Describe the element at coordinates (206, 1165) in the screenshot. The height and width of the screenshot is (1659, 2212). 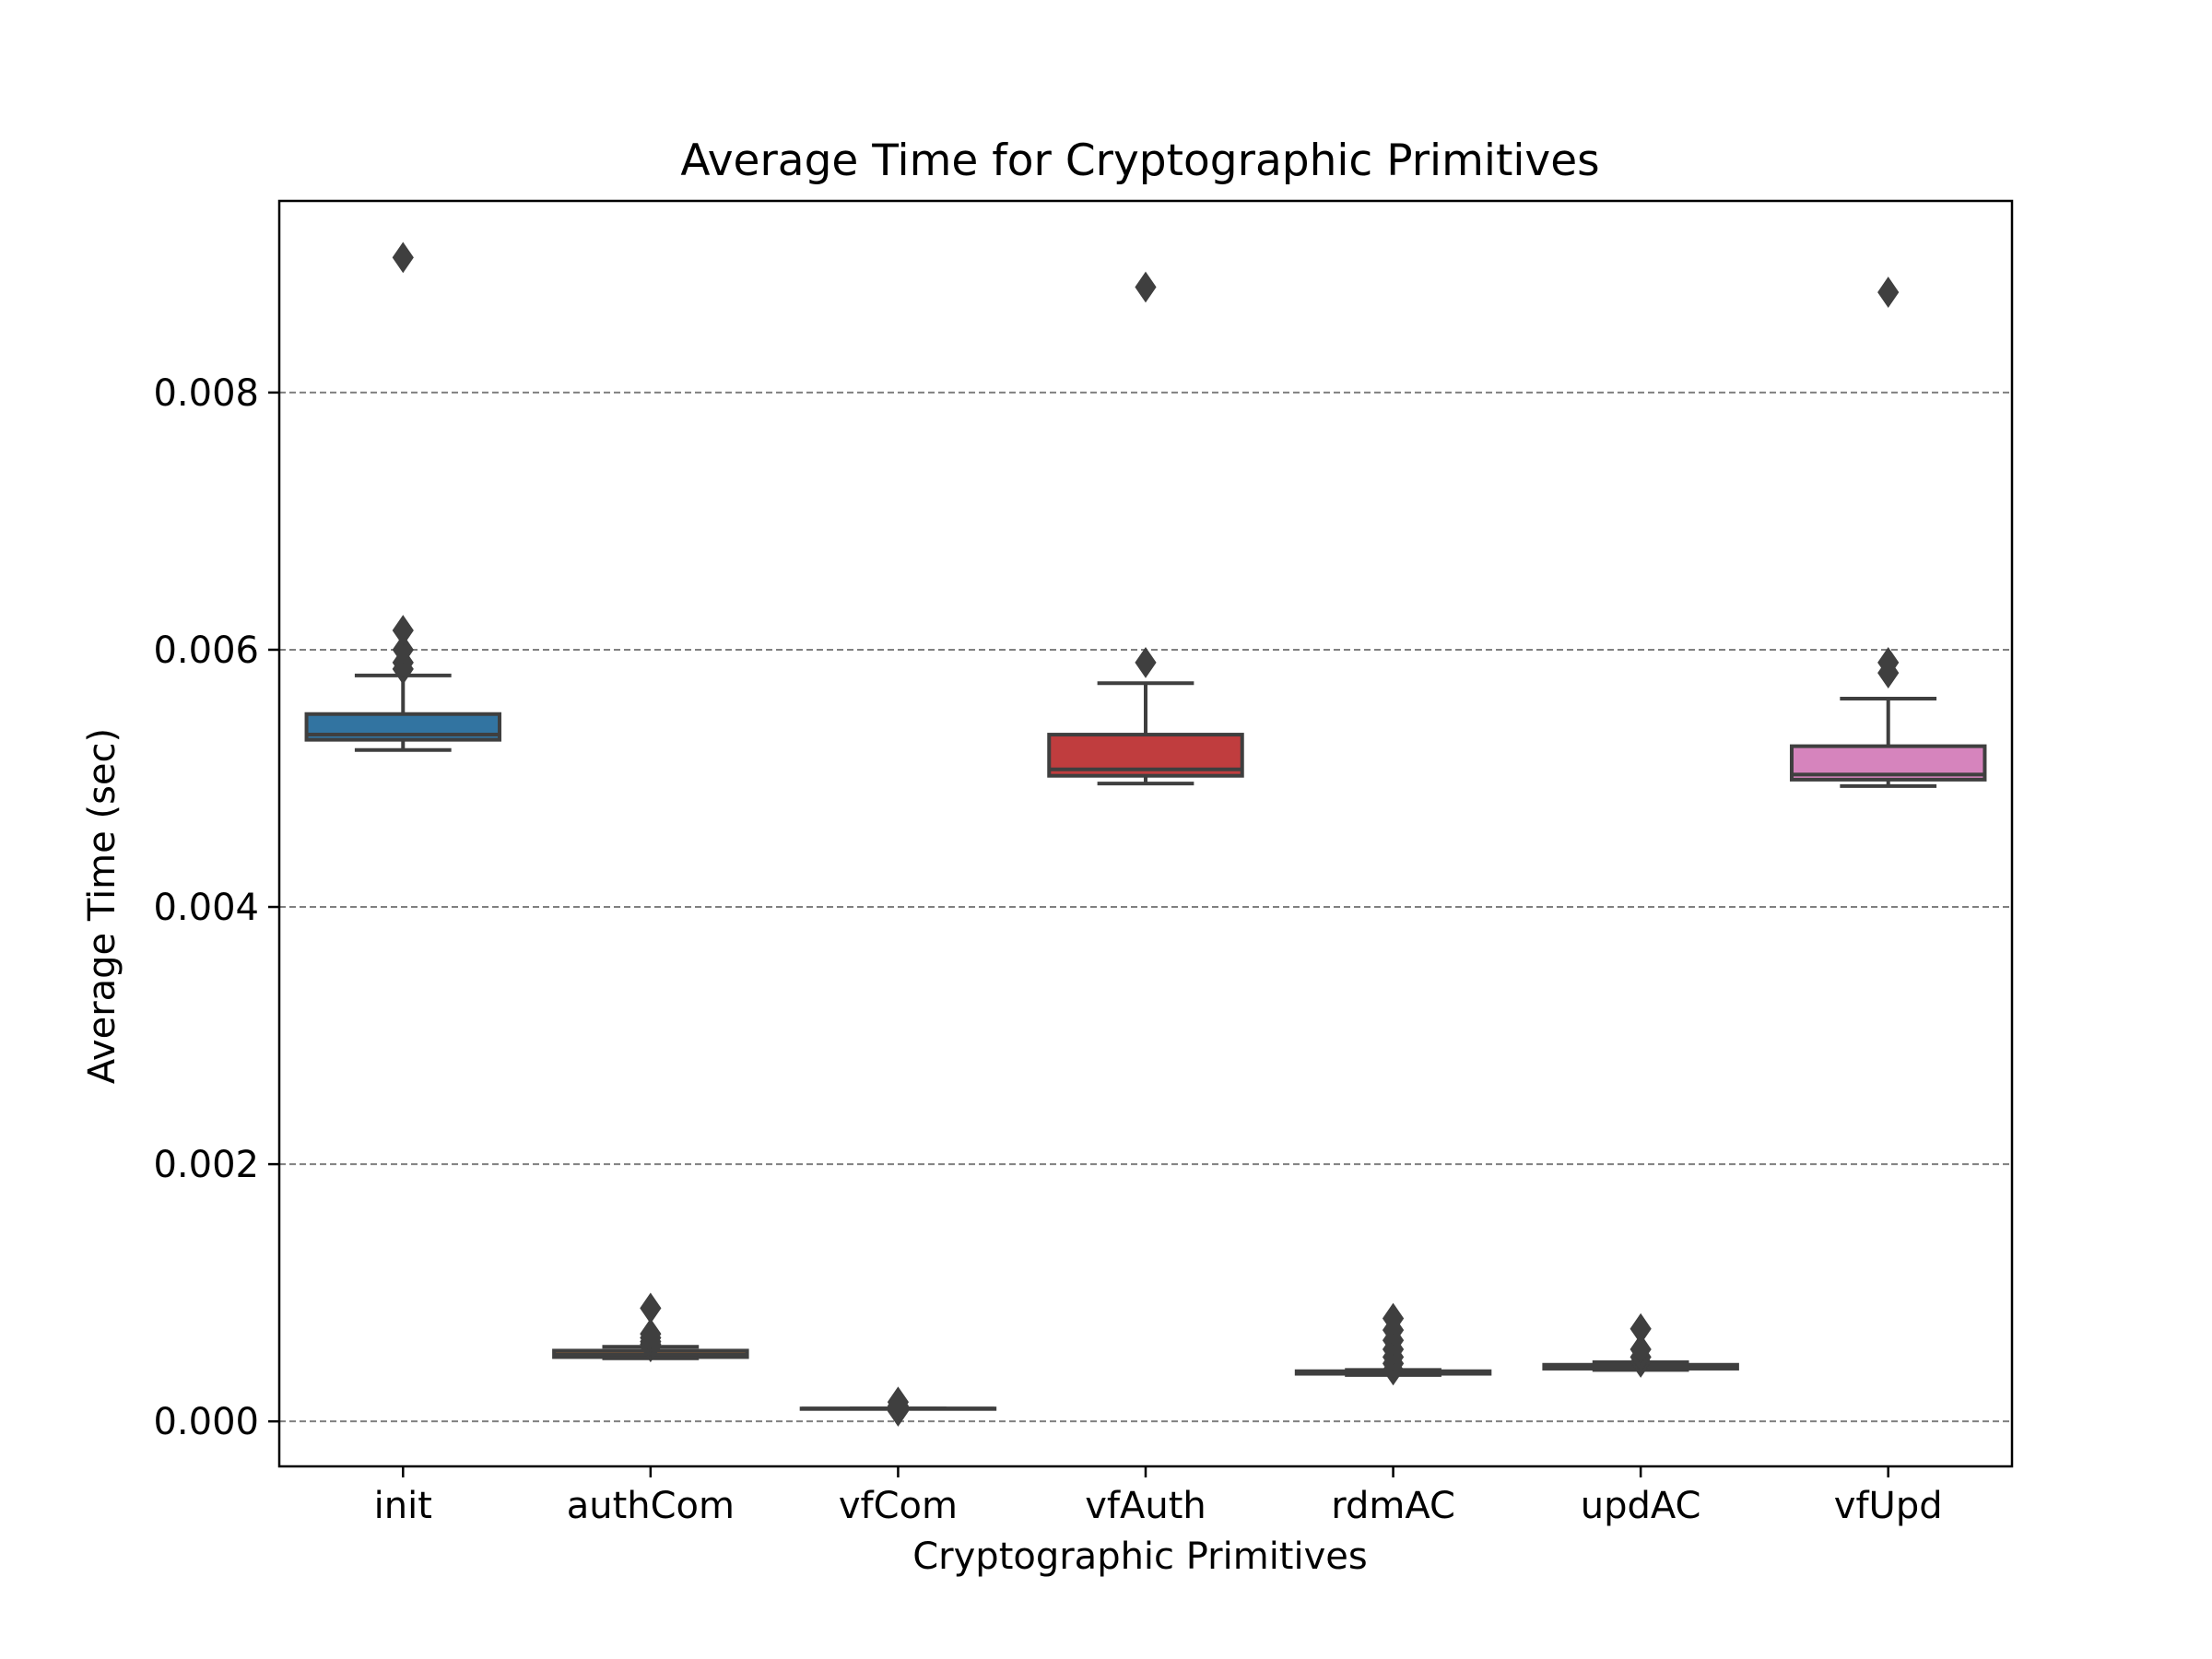
I see `y-tick-label: 0.002` at that location.